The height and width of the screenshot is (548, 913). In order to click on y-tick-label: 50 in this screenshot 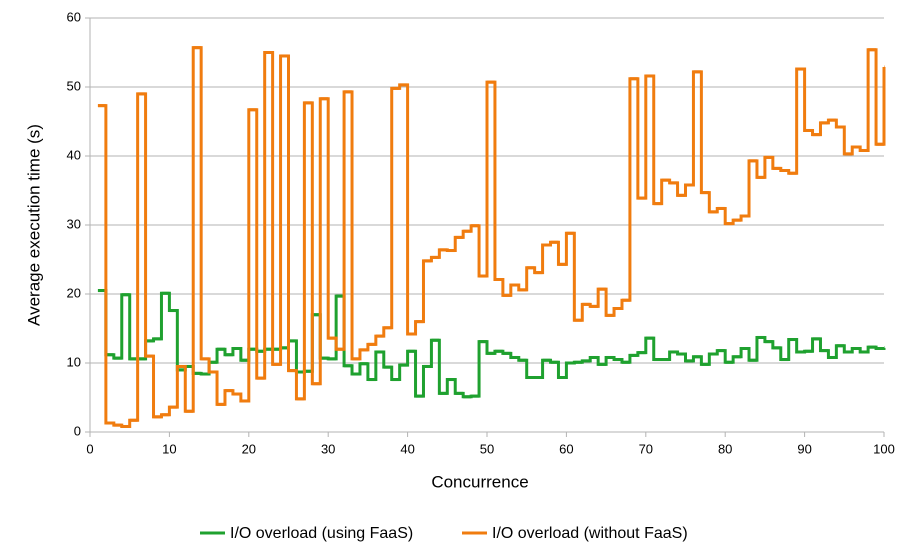, I will do `click(74, 85)`.